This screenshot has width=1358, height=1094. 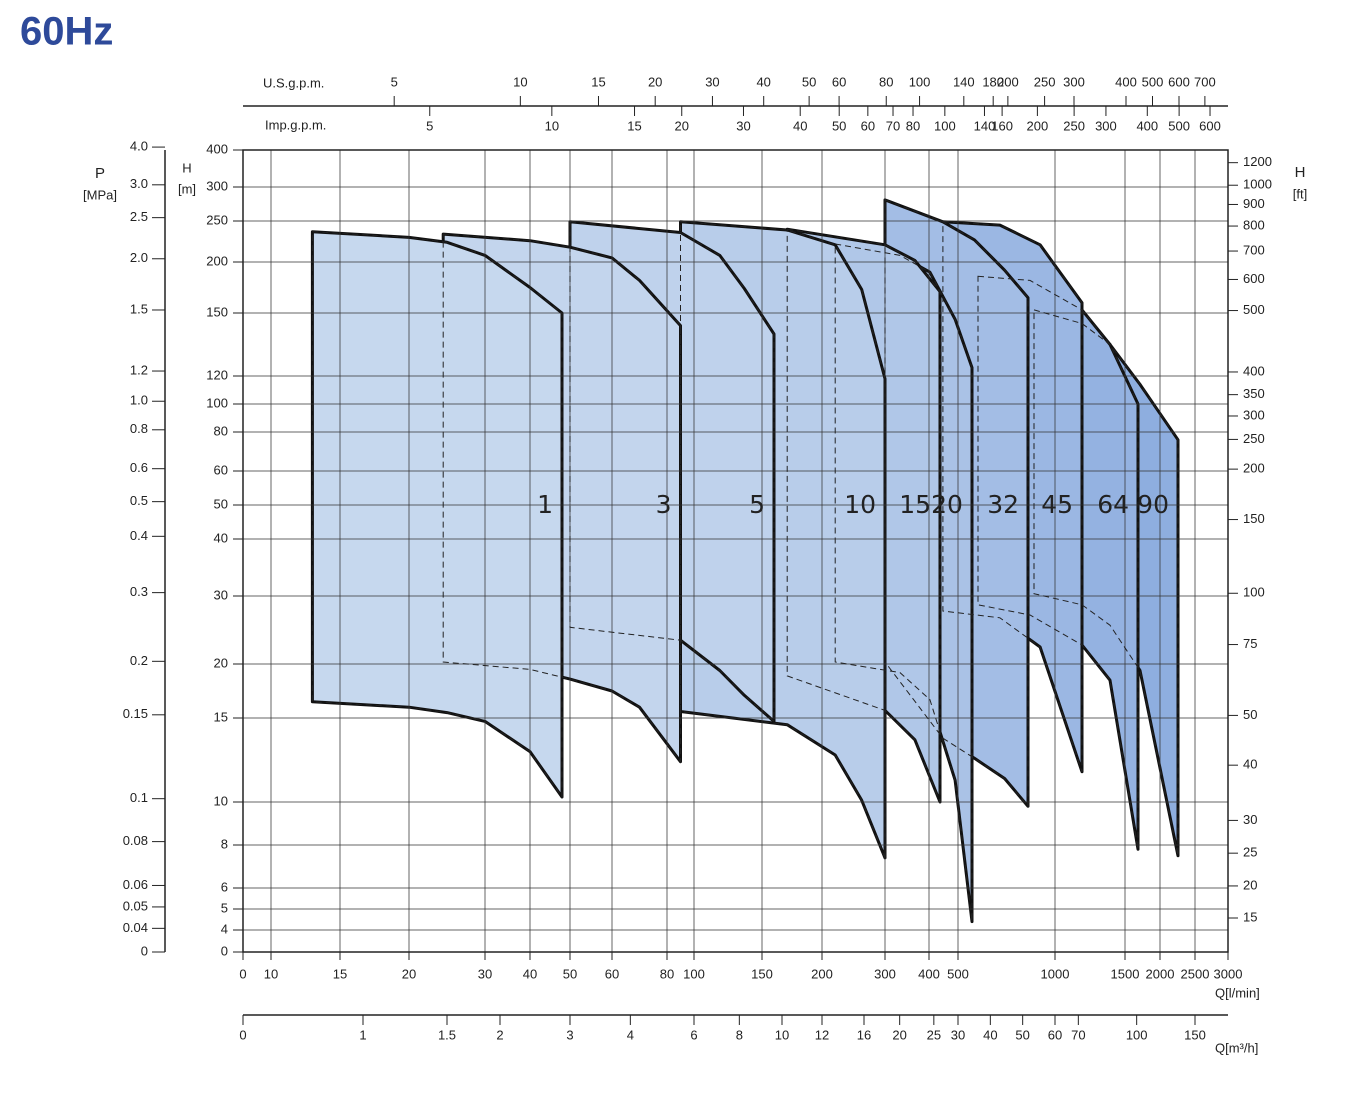 I want to click on y-tick-label: 50, so click(x=221, y=503).